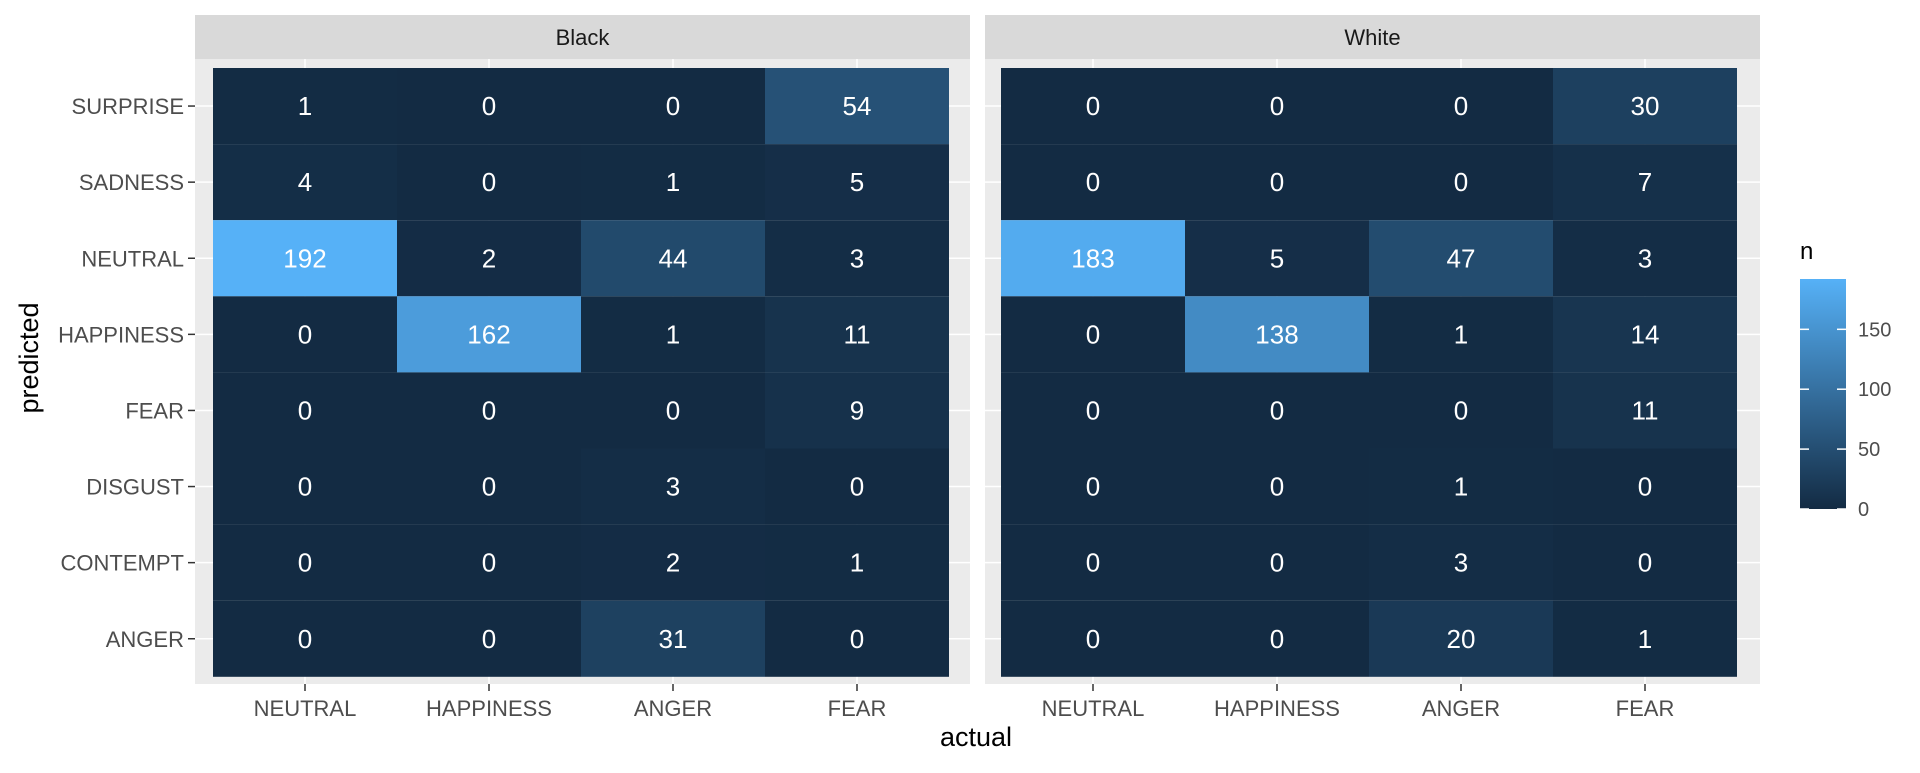 The image size is (1920, 773). I want to click on legend-tick-label: 0, so click(1863, 510).